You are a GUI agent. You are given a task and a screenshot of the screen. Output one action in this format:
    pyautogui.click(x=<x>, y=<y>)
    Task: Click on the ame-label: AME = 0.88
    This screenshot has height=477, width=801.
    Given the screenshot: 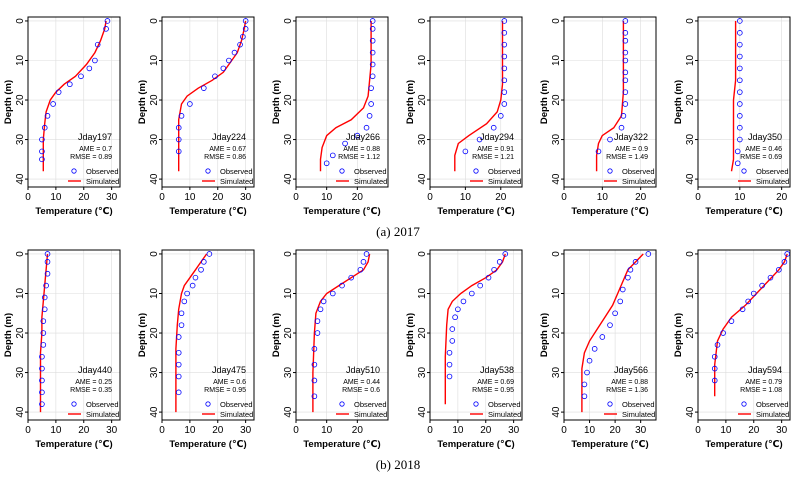 What is the action you would take?
    pyautogui.click(x=361, y=149)
    